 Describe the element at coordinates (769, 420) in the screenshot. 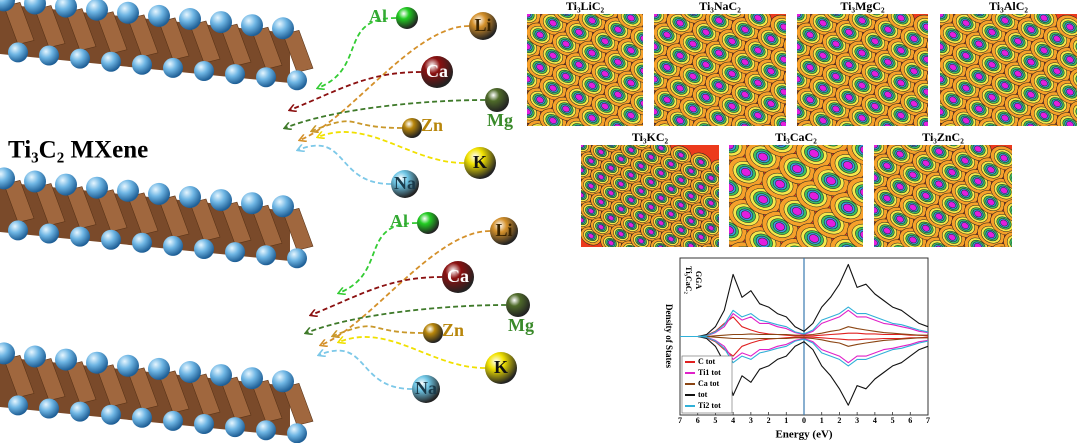

I see `x-tick-label: 2` at that location.